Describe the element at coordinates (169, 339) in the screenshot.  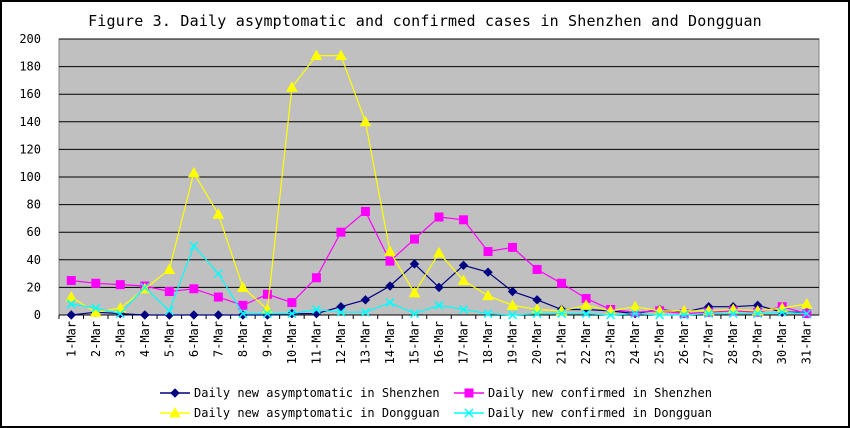
I see `x-tick-label: 5-Mar` at that location.